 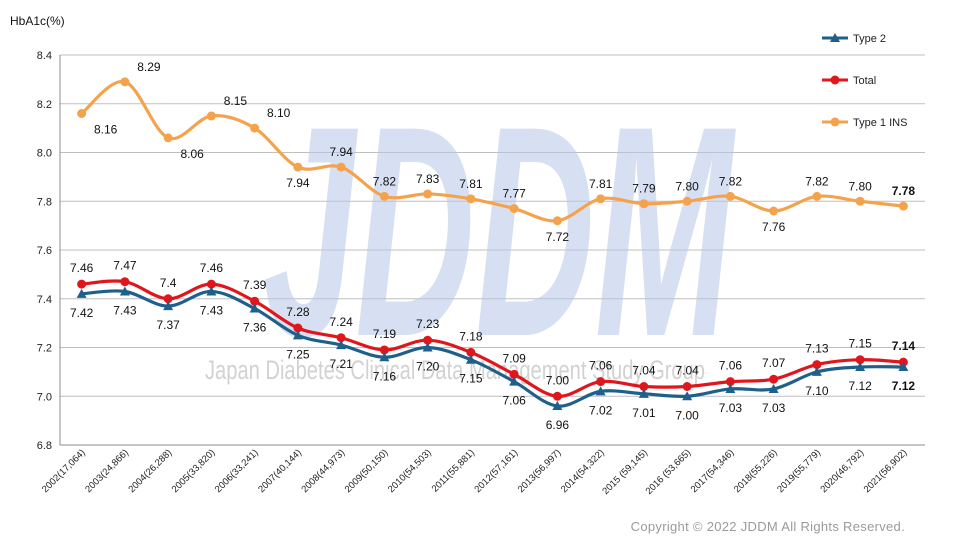 I want to click on data-label: 7.00, so click(x=558, y=380).